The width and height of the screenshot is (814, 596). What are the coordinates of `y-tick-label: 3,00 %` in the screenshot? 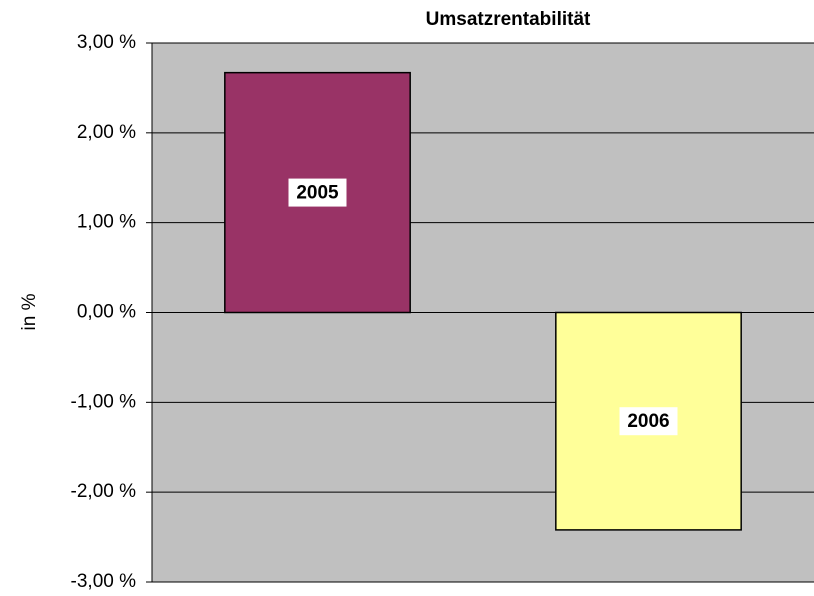 It's located at (106, 42).